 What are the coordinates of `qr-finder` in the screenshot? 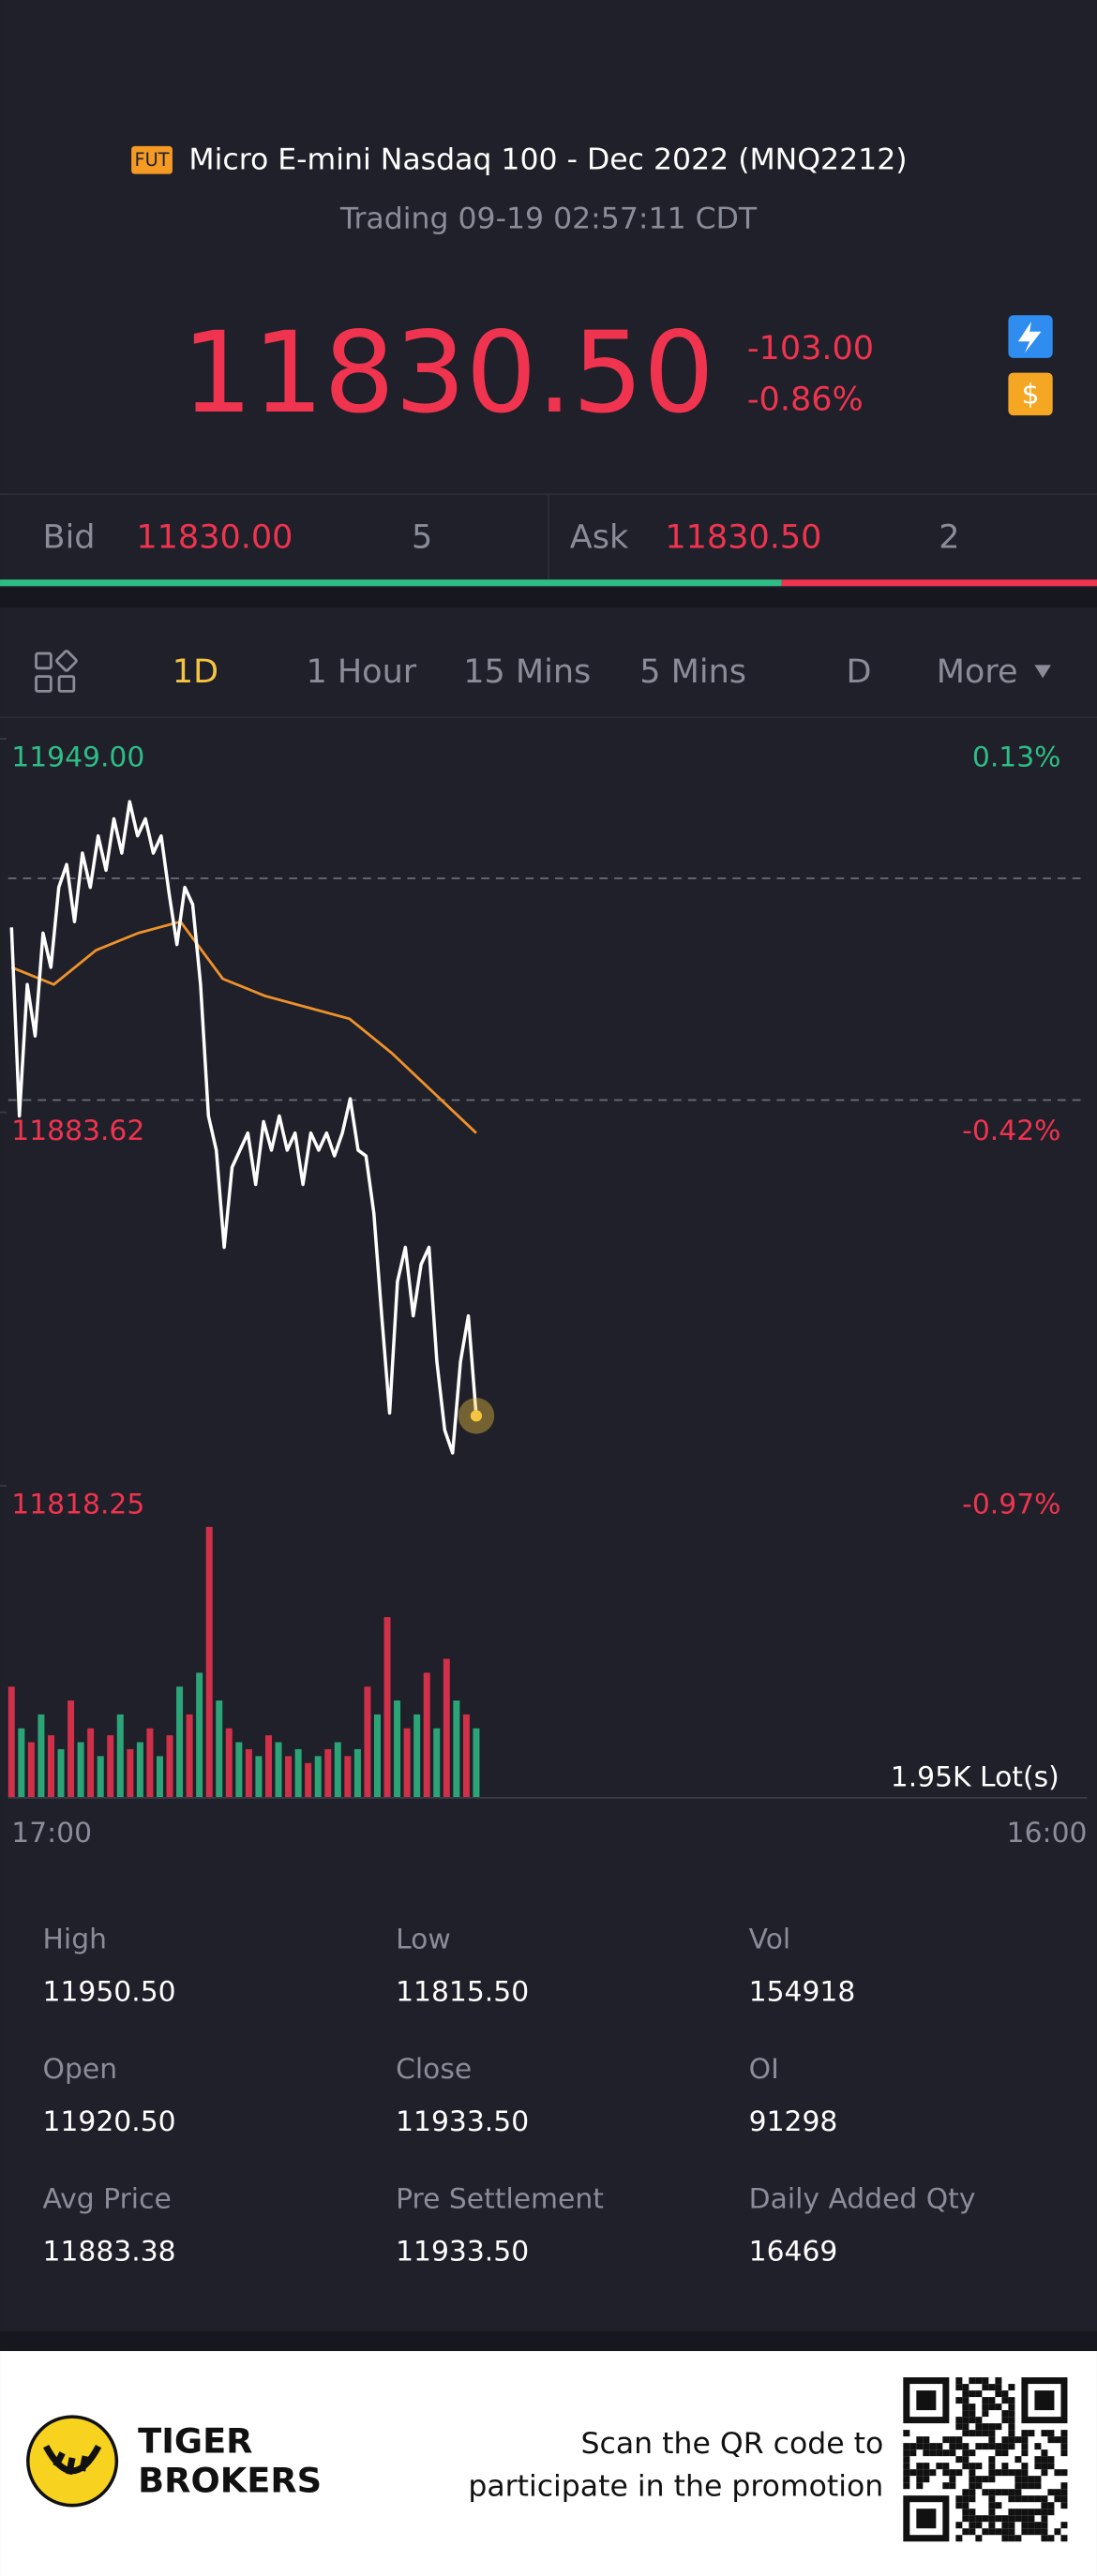 It's located at (926, 2519).